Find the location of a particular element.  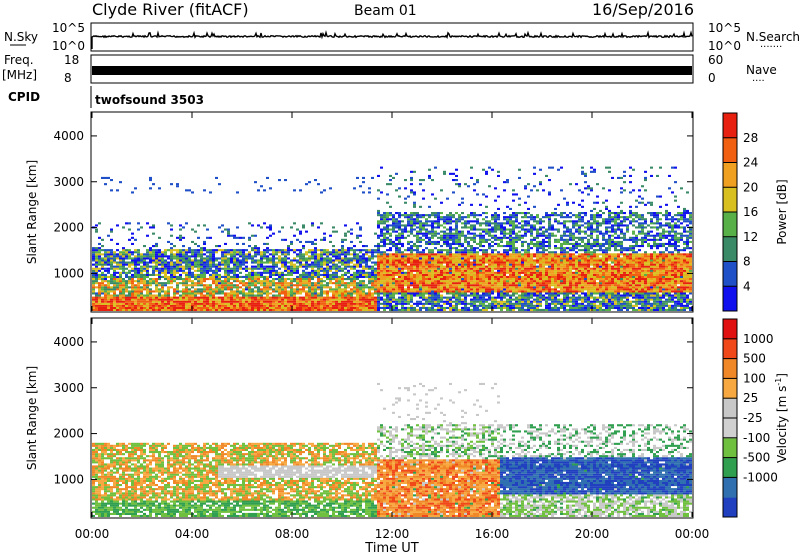

nave-label: Nave is located at coordinates (761, 70).